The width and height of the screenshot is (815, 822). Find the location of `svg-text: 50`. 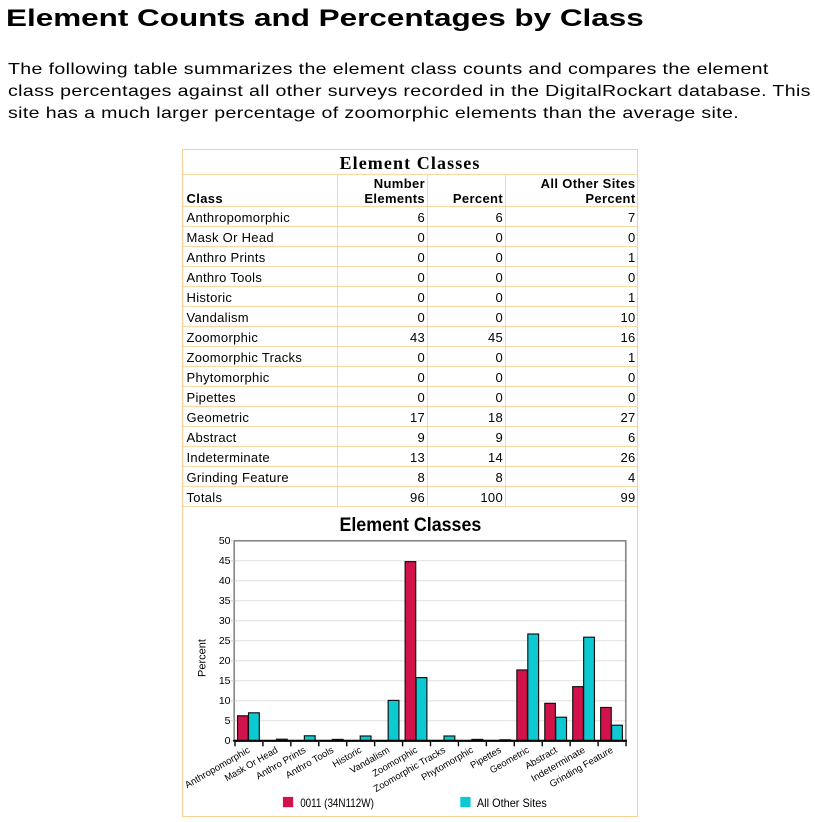

svg-text: 50 is located at coordinates (225, 541).